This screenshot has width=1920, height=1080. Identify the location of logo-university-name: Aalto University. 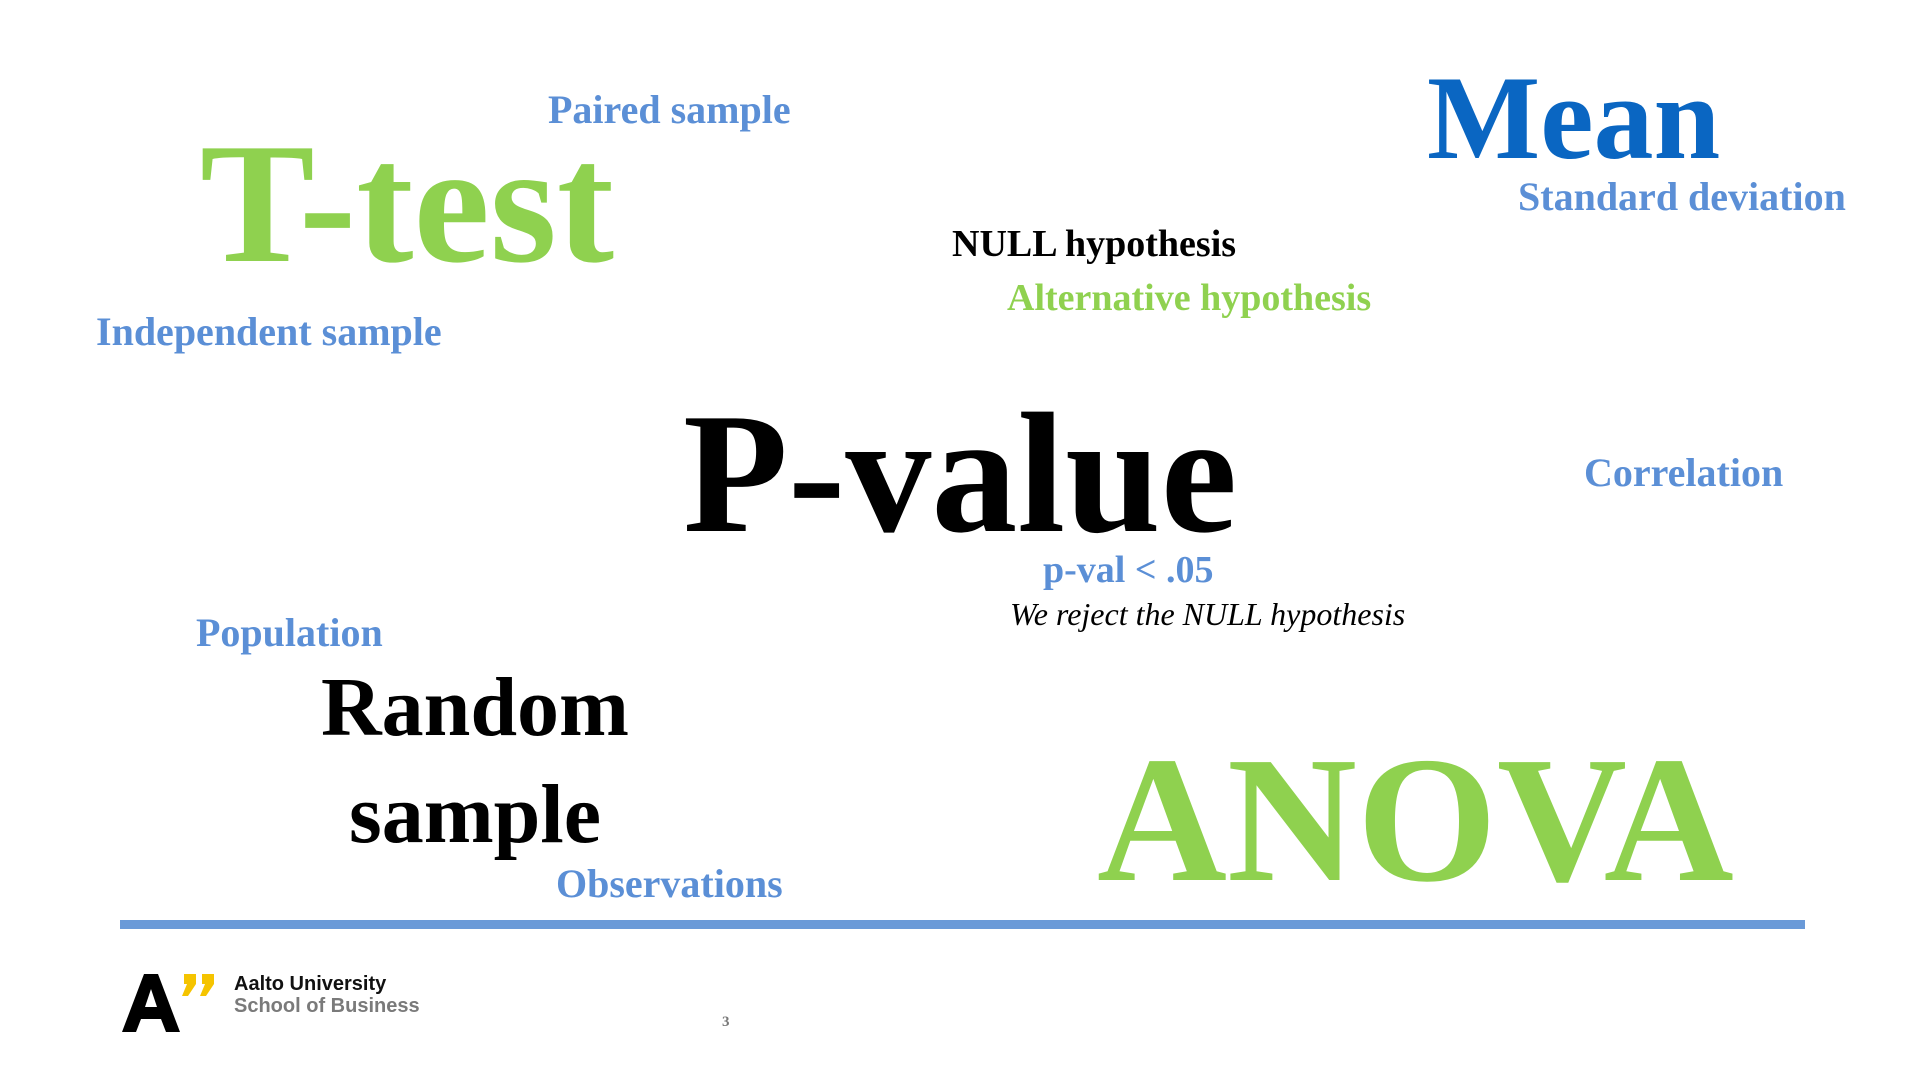
(310, 984).